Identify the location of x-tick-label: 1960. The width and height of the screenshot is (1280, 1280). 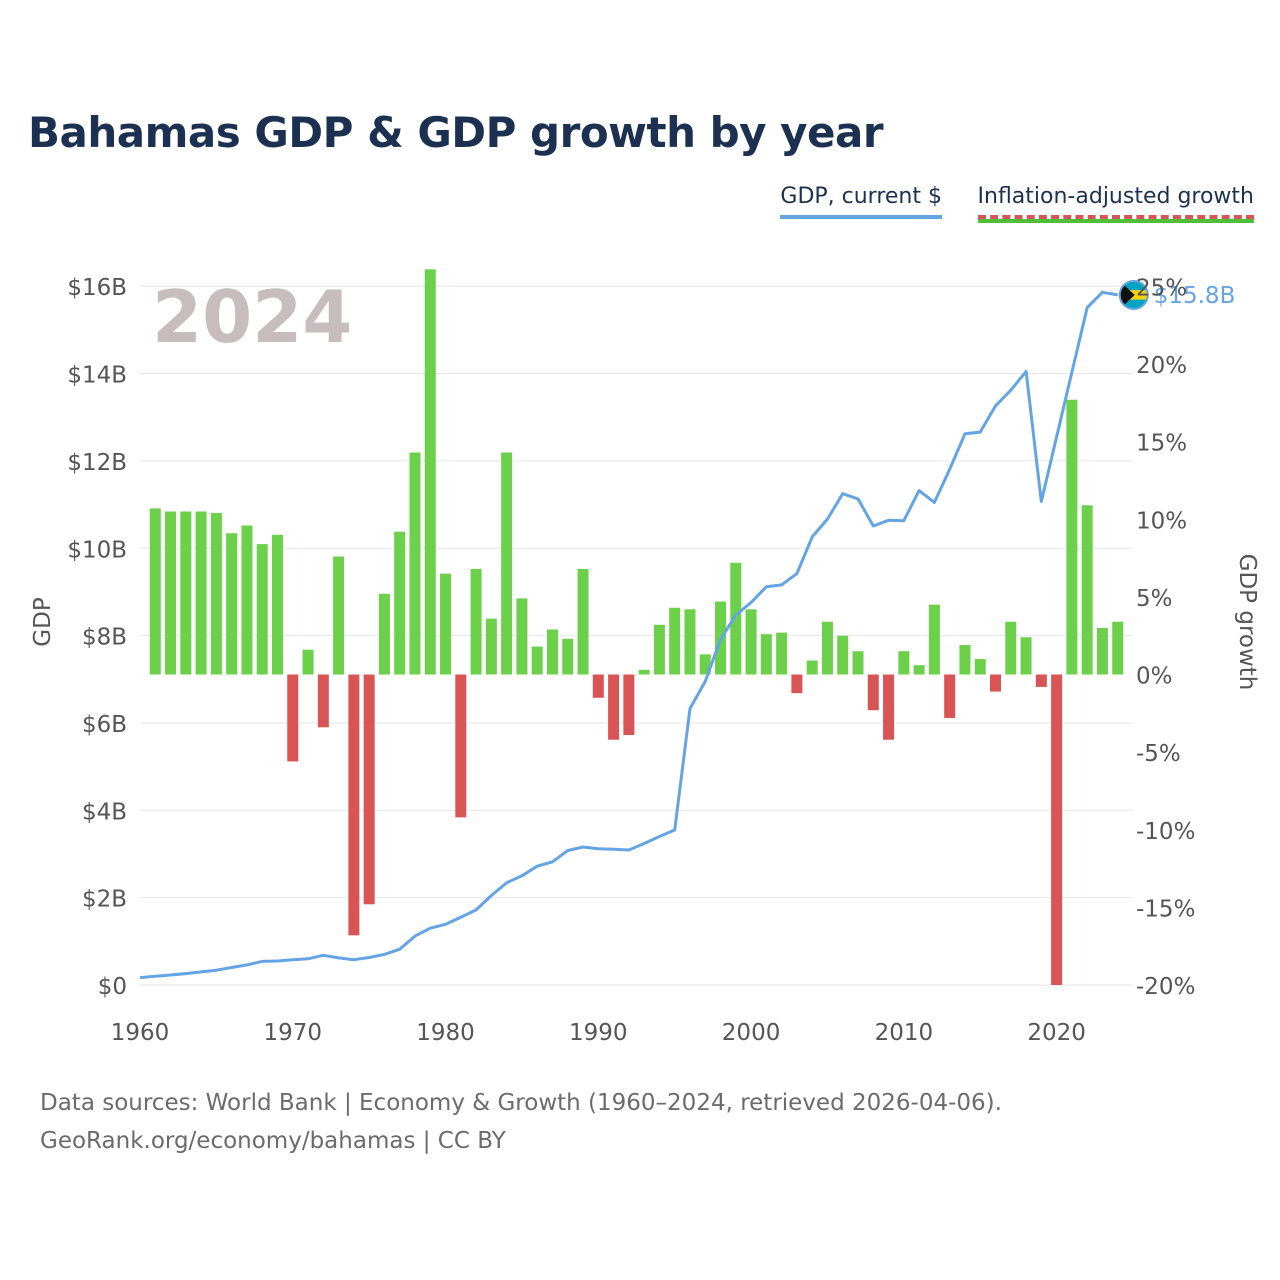
(140, 1033).